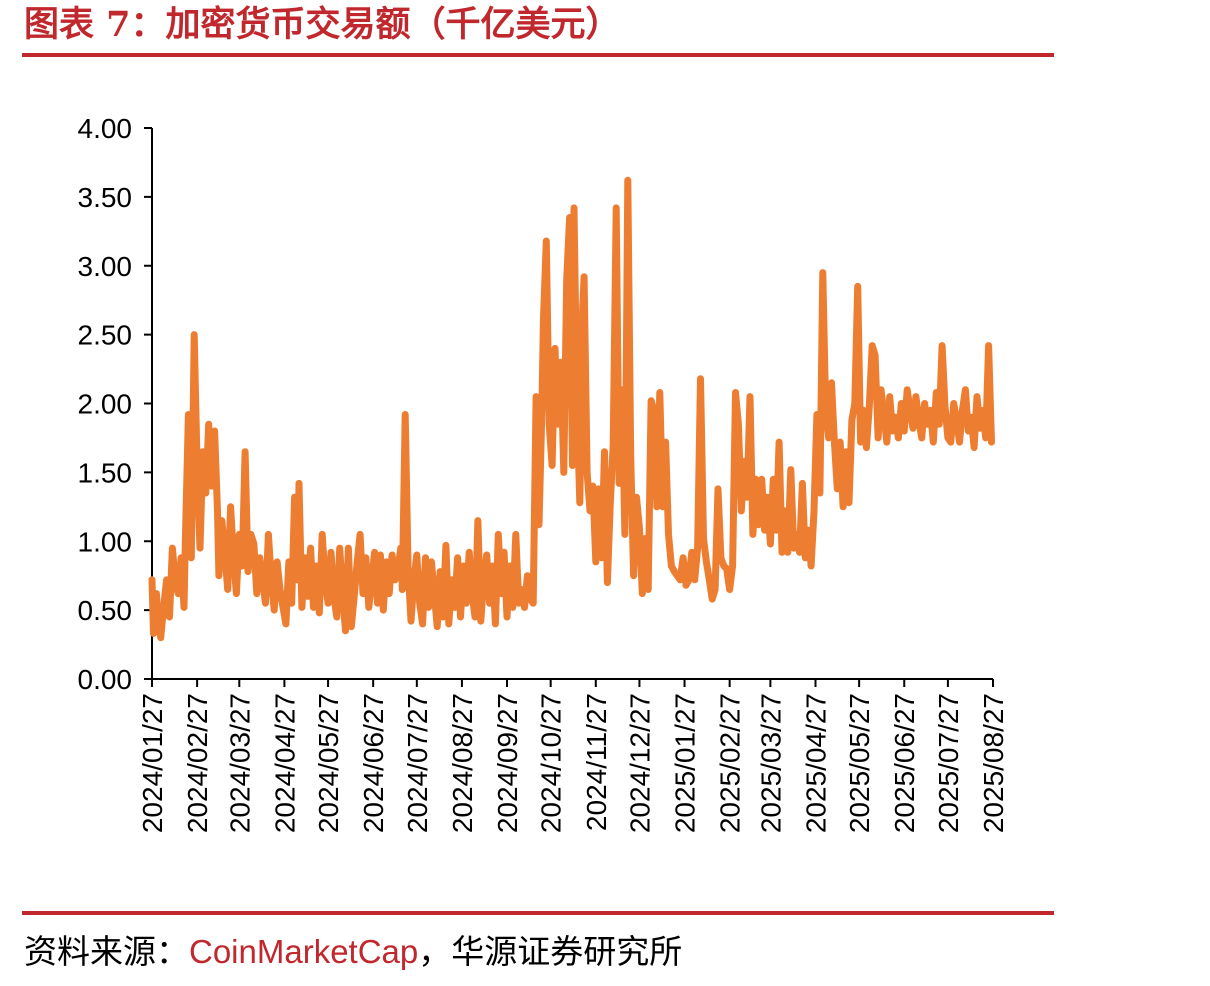 This screenshot has height=986, width=1210. Describe the element at coordinates (685, 763) in the screenshot. I see `x-tick-label: 2025/01/27` at that location.